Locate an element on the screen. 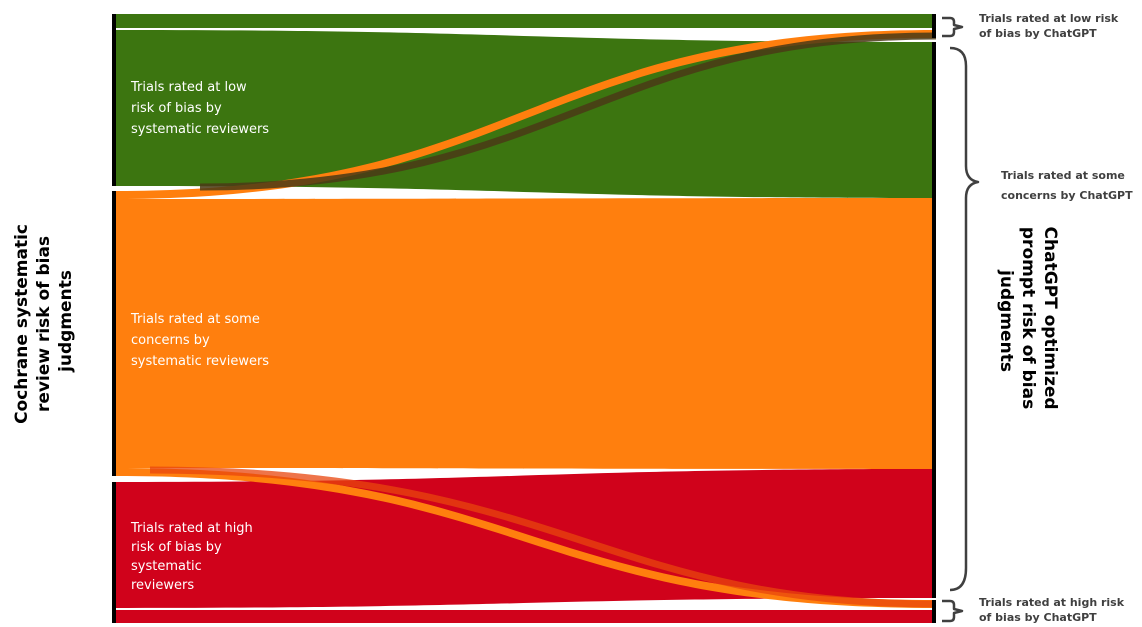  right-node-bar-low is located at coordinates (934, 26).